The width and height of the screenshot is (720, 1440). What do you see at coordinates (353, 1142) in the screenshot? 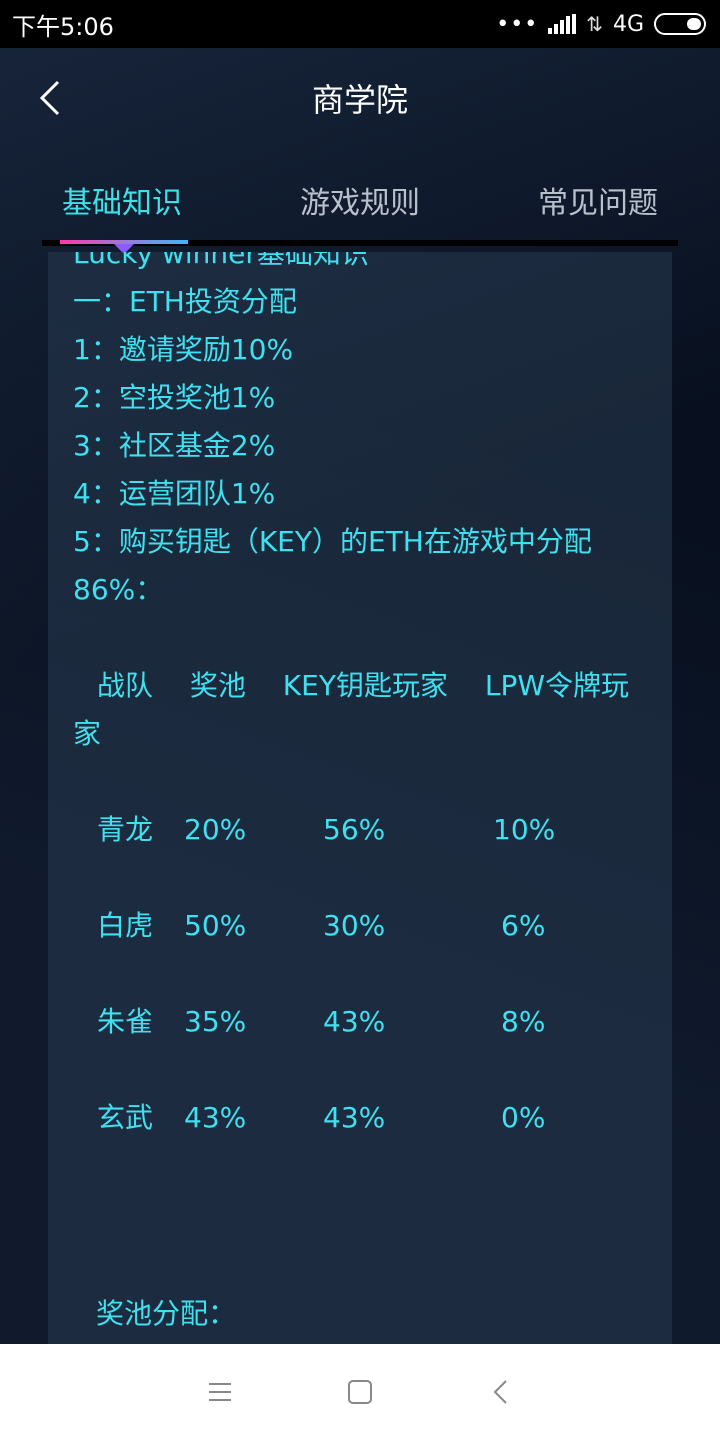
I see `table-row: 玄武 43% 43% 0%` at bounding box center [353, 1142].